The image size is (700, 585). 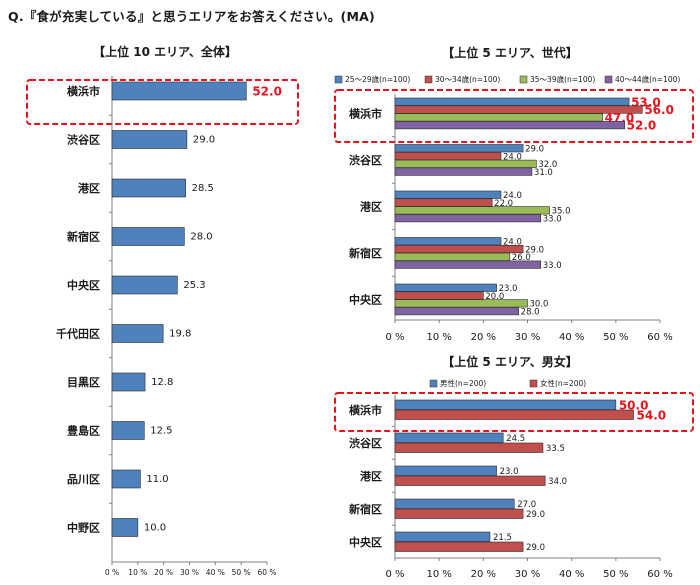 I want to click on value-label: 11.0, so click(x=157, y=479).